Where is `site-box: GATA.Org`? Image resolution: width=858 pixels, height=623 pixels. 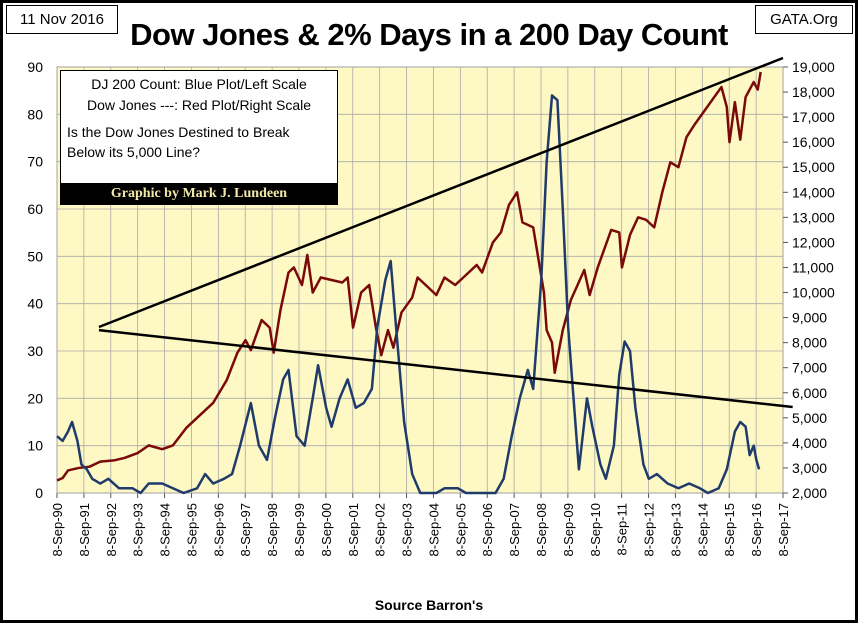 site-box: GATA.Org is located at coordinates (804, 19).